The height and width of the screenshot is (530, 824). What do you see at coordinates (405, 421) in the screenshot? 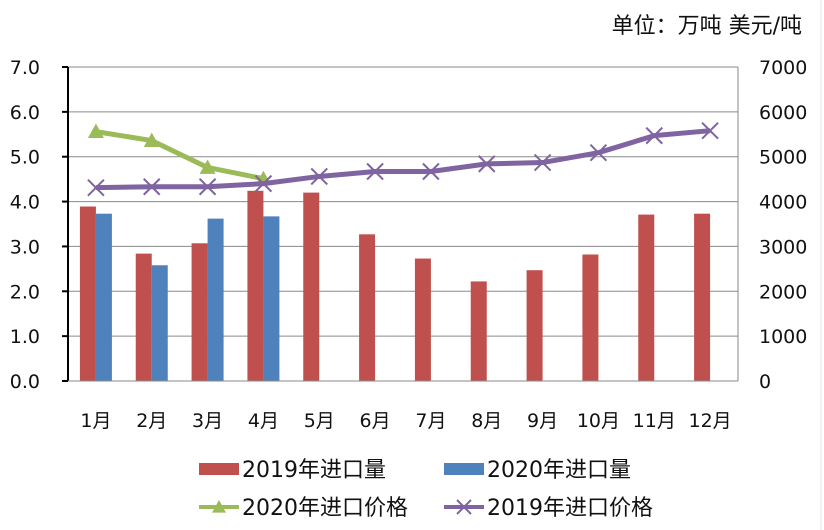
I see `x-axis-ticks: 1月 2月 3月 4月 5月 6月 7月 8月 9月 10月 11月 12月` at bounding box center [405, 421].